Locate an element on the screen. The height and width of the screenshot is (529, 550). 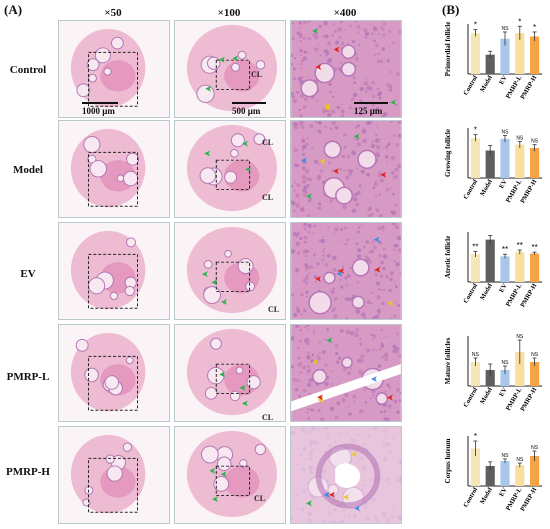
histology-image-pmrp-l-x50 is located at coordinates (114, 373).